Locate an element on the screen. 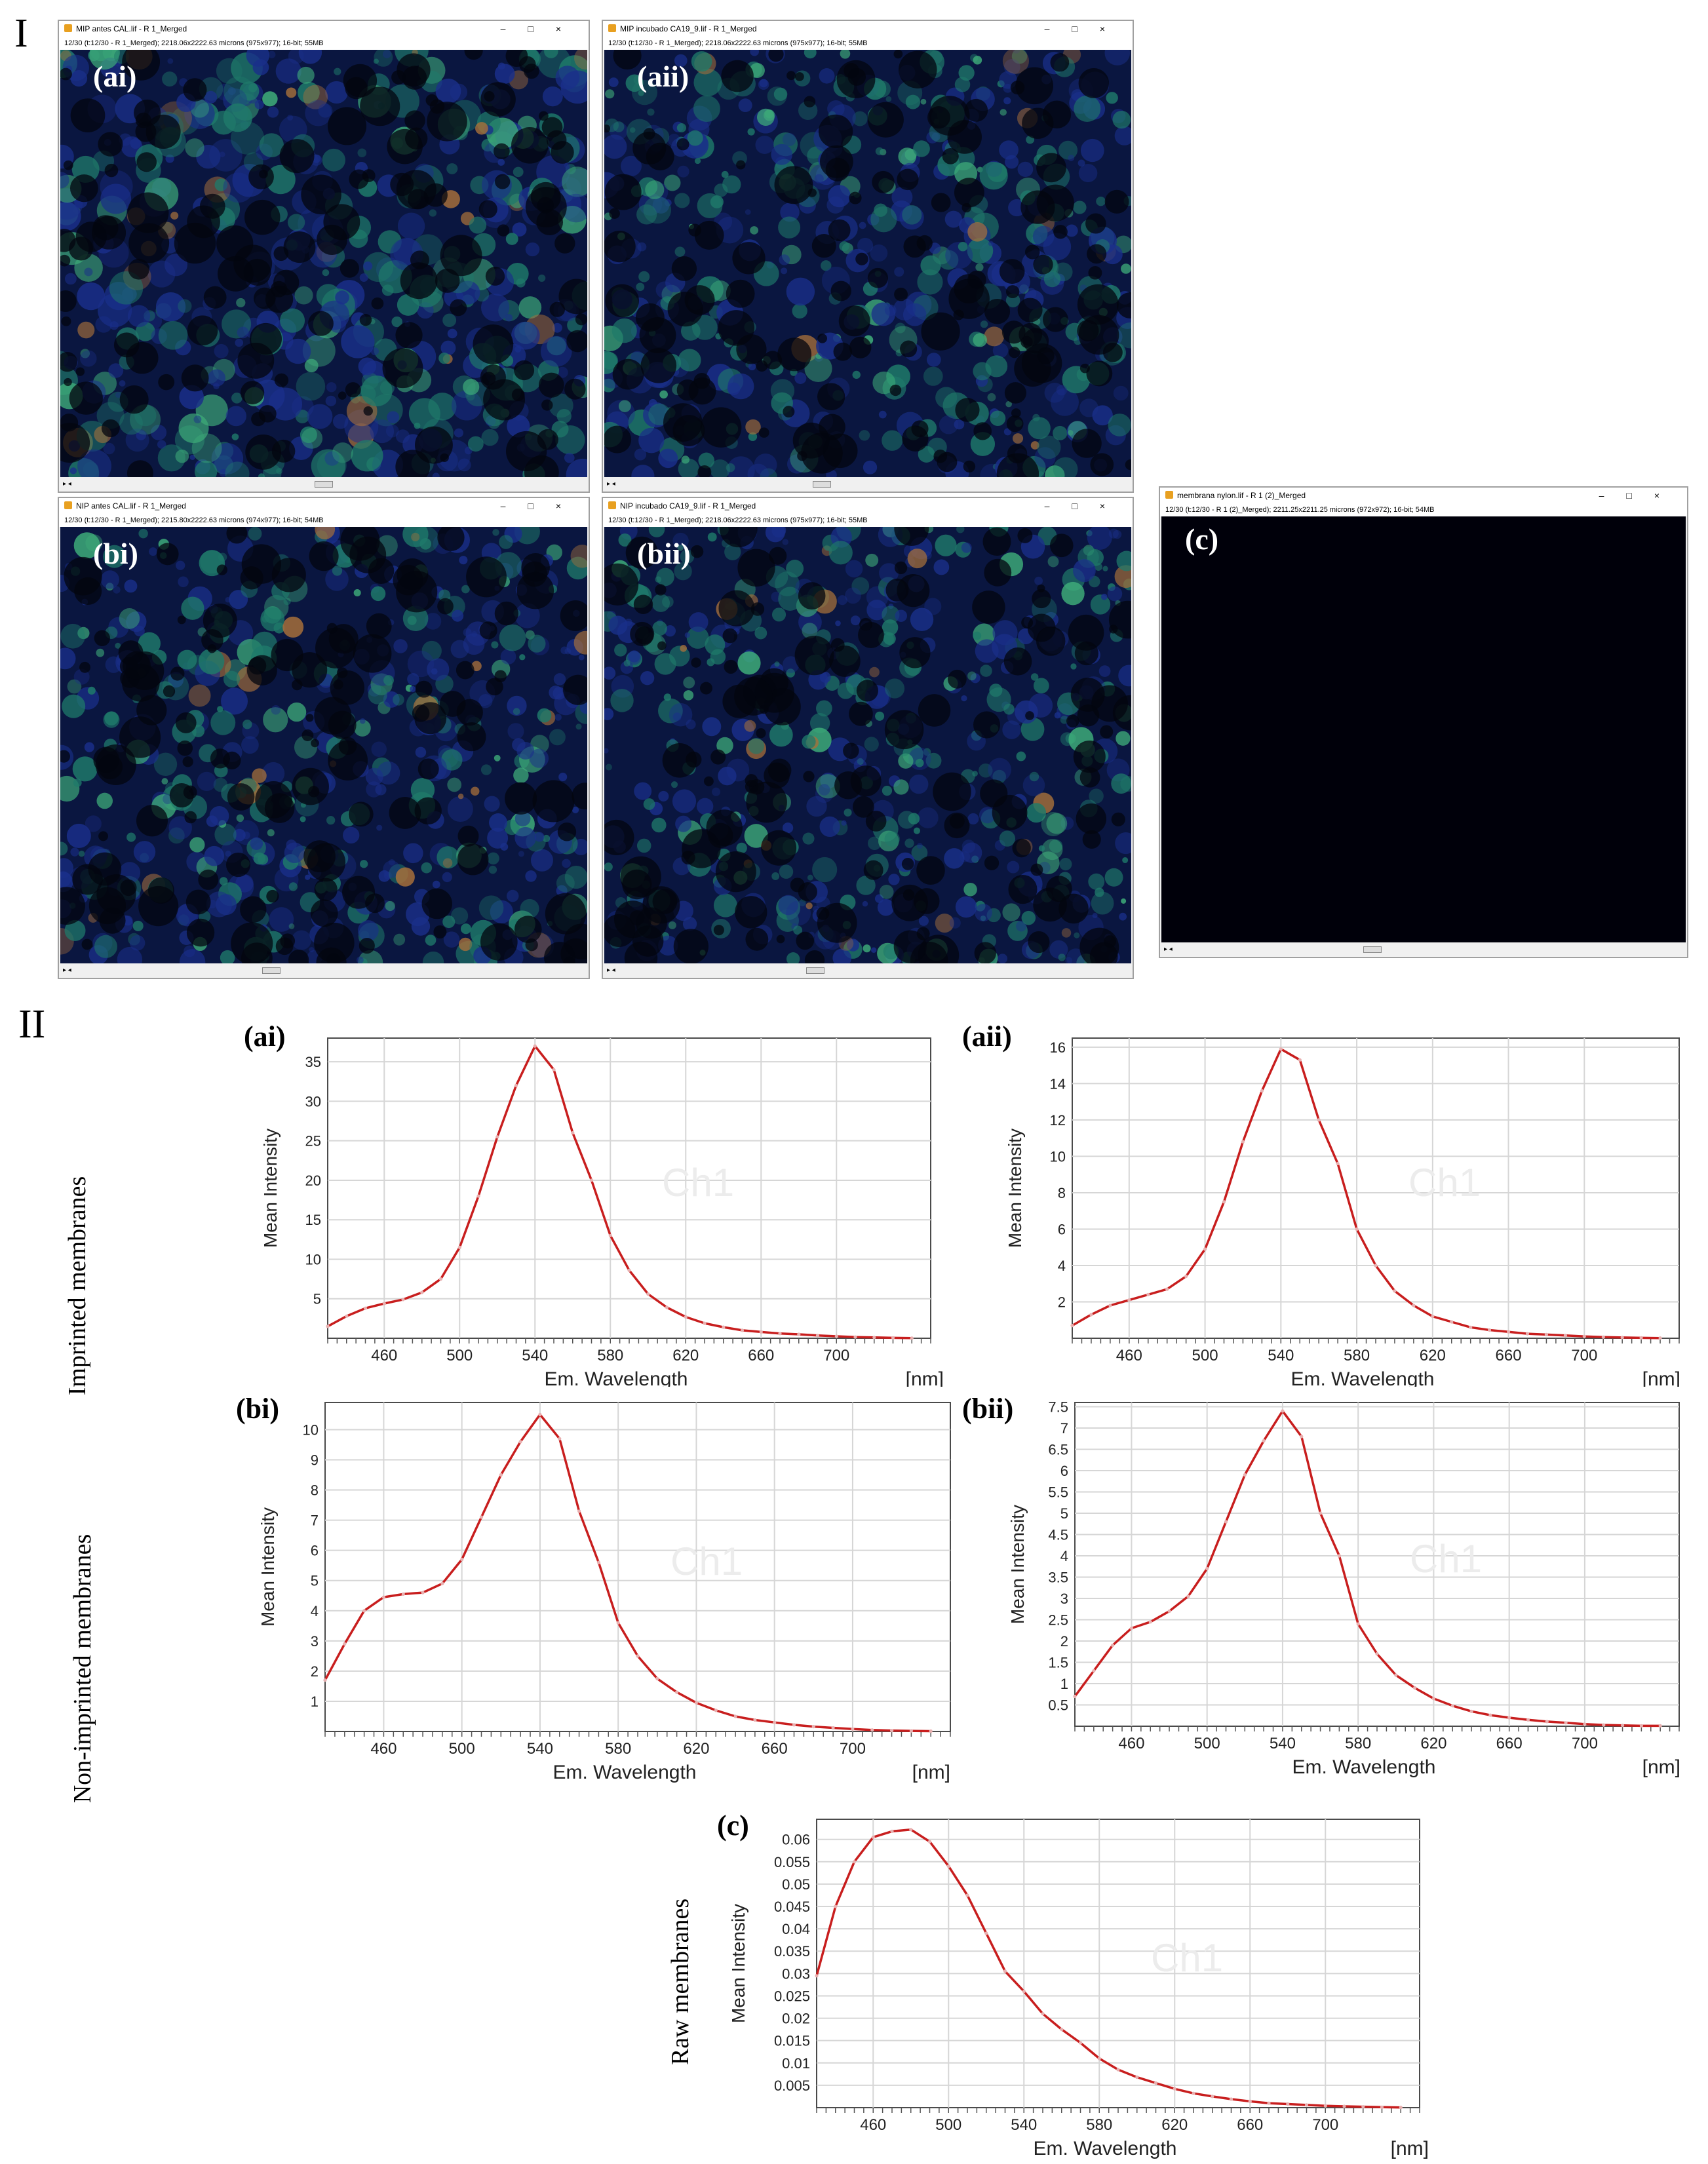  row-label-imprinted: Imprinted membranes is located at coordinates (77, 1286).